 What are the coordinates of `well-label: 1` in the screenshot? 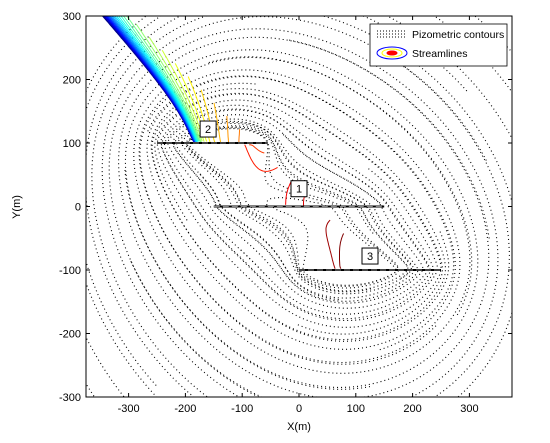 It's located at (299, 190).